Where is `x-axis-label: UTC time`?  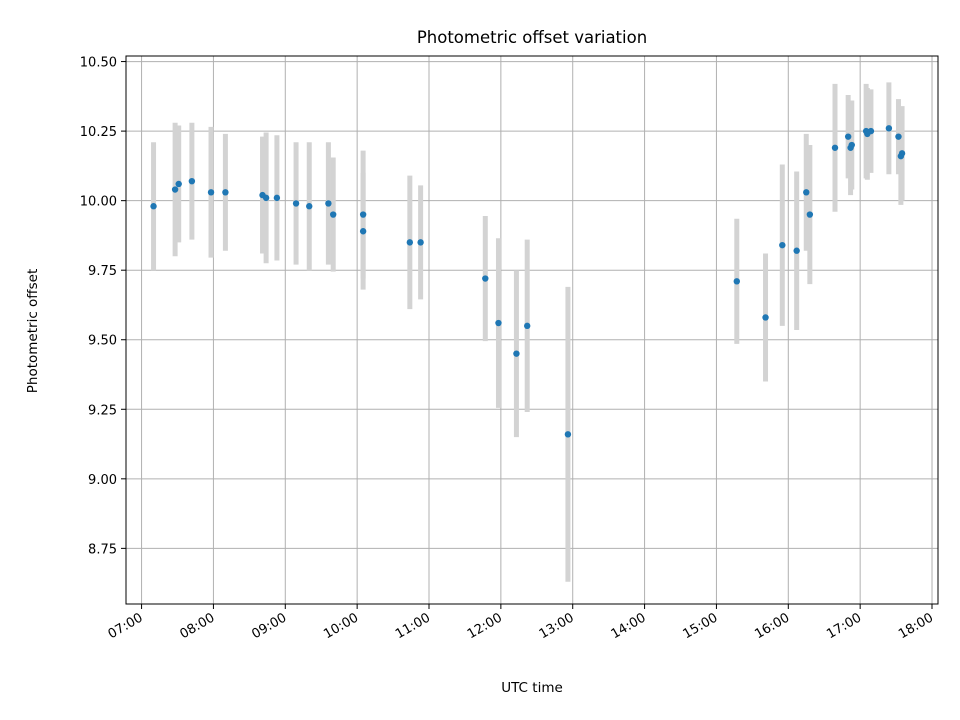
x-axis-label: UTC time is located at coordinates (532, 688).